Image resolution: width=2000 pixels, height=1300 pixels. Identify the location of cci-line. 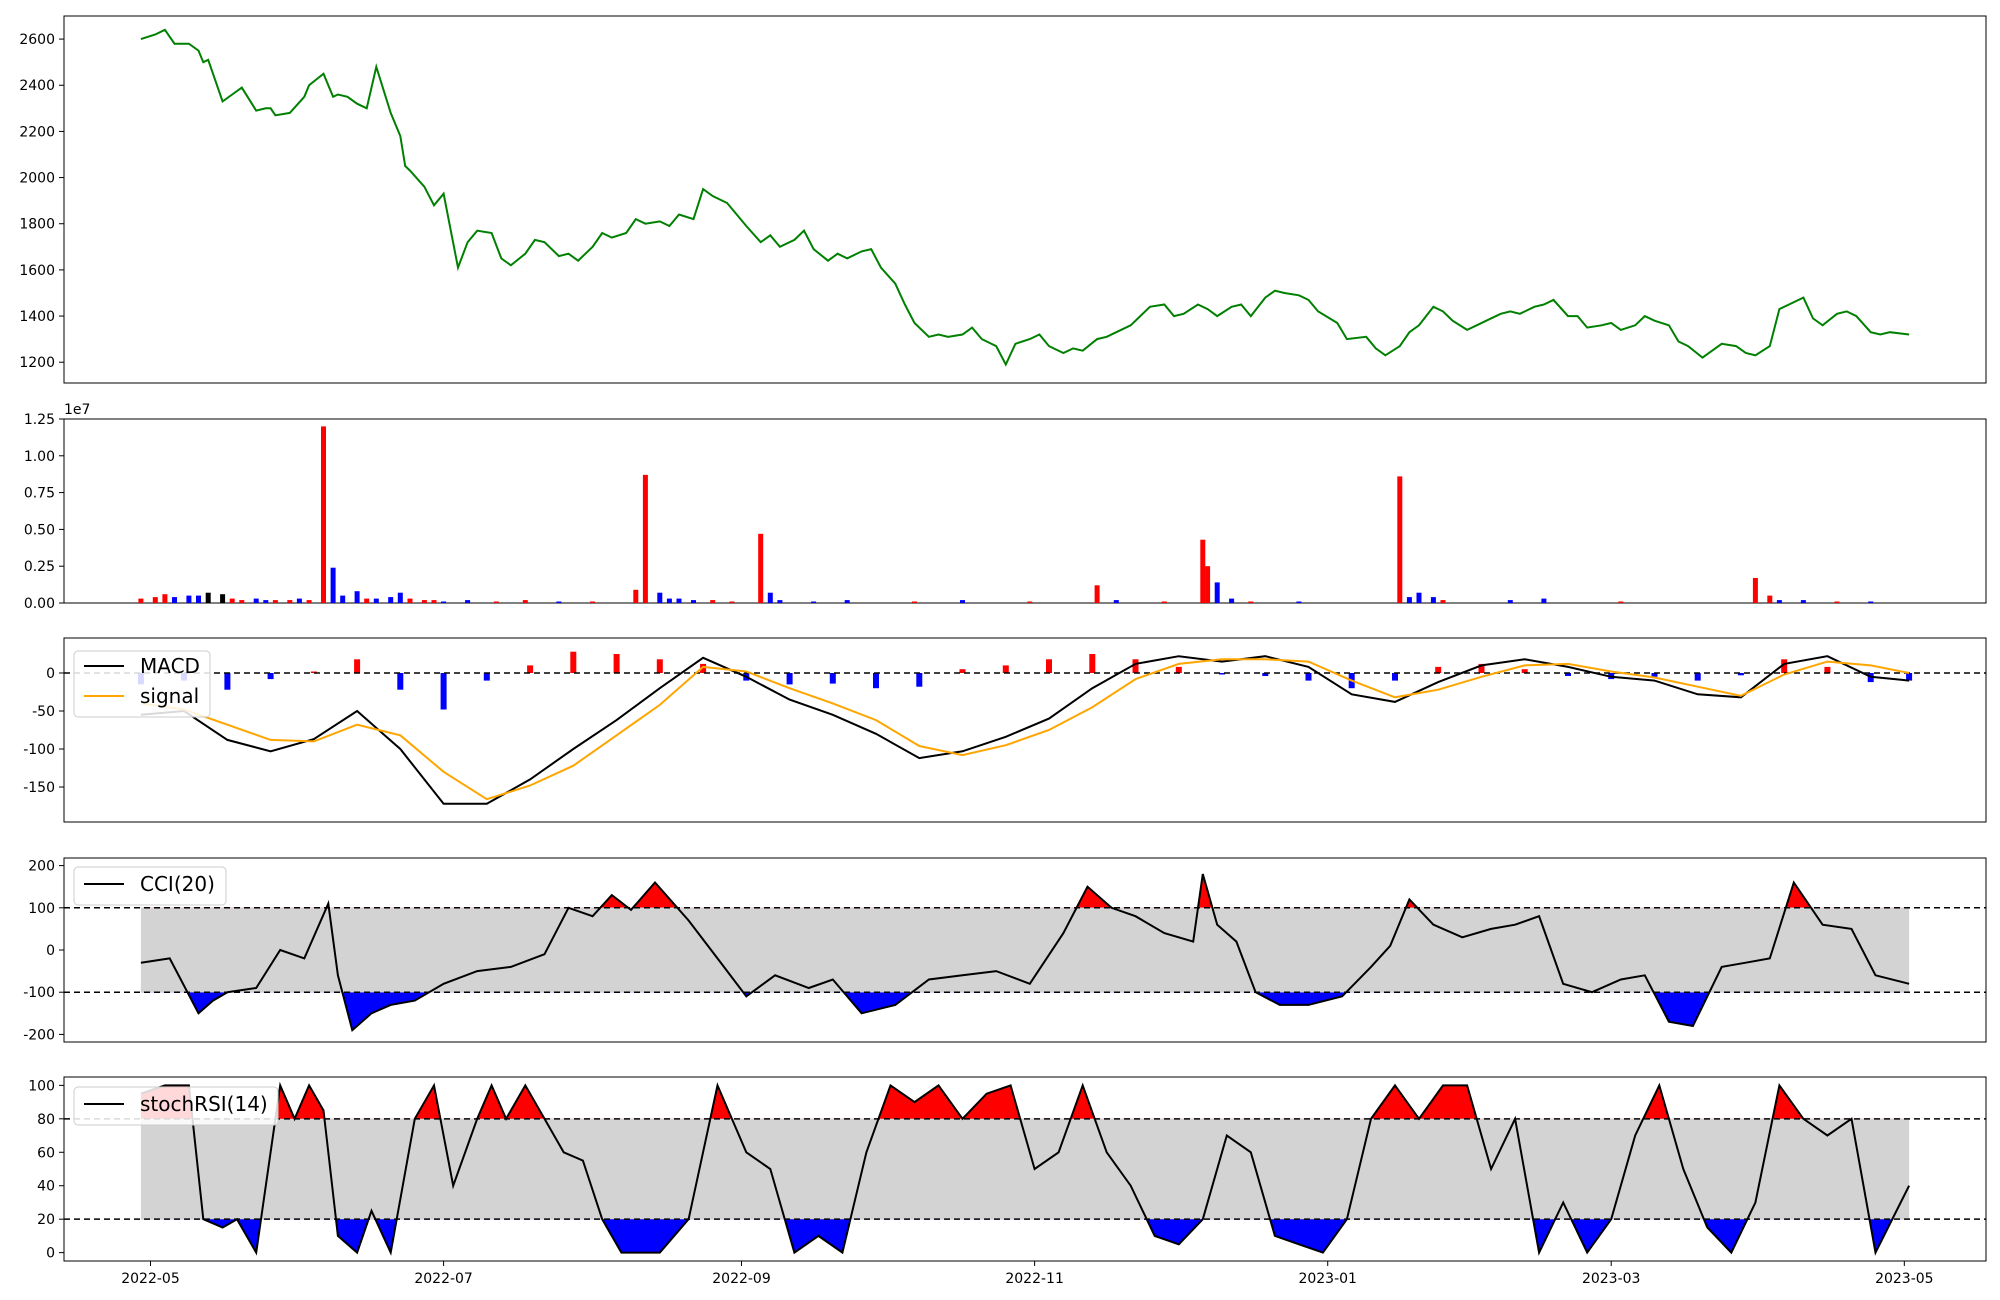
(1025, 953).